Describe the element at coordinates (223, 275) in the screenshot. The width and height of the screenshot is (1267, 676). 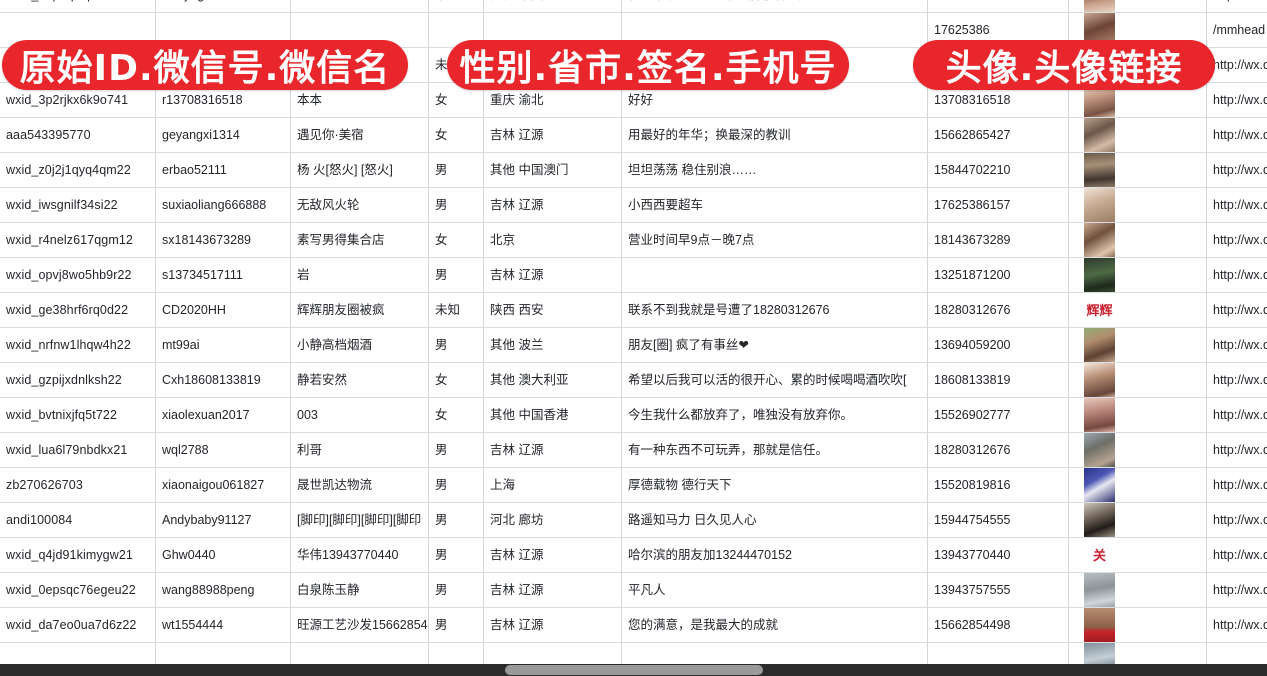
I see `cell-wxno: s13734517111` at that location.